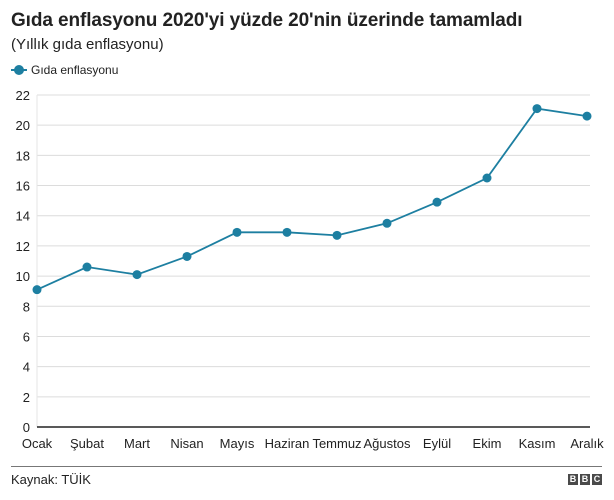 Image resolution: width=614 pixels, height=500 pixels. Describe the element at coordinates (23, 155) in the screenshot. I see `y-tick-label: 18` at that location.